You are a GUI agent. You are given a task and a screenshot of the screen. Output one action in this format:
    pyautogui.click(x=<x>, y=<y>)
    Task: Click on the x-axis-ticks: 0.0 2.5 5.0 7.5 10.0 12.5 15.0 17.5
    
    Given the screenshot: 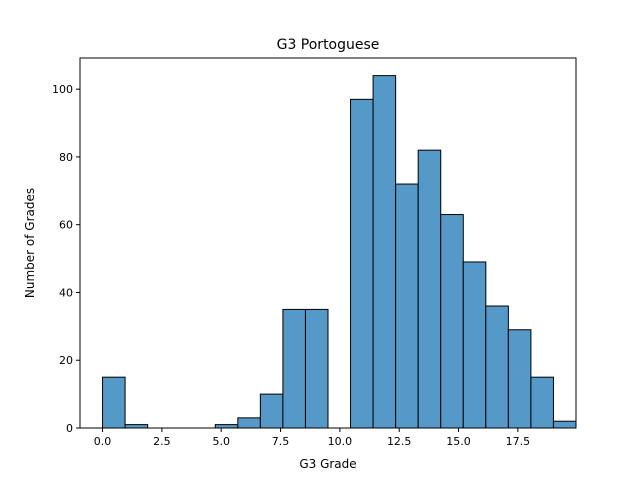 What is the action you would take?
    pyautogui.click(x=312, y=438)
    